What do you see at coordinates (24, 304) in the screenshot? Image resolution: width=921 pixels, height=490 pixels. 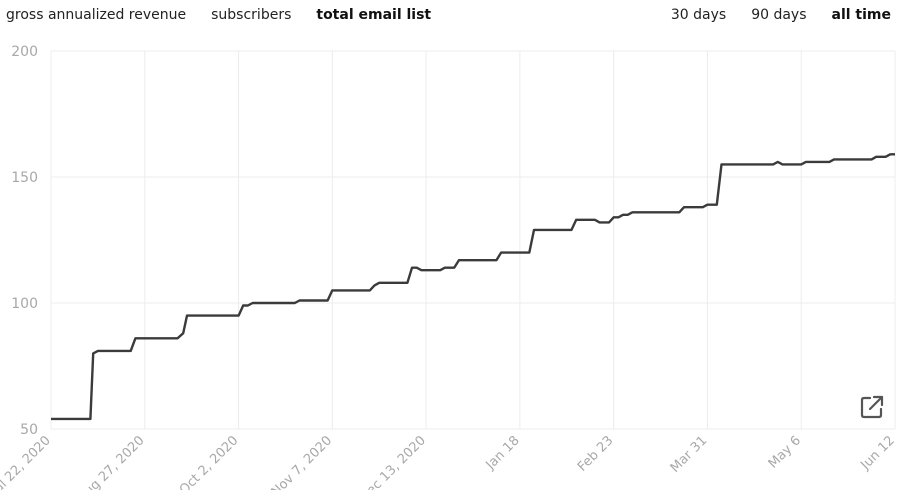 I see `y-tick-label: 100` at bounding box center [24, 304].